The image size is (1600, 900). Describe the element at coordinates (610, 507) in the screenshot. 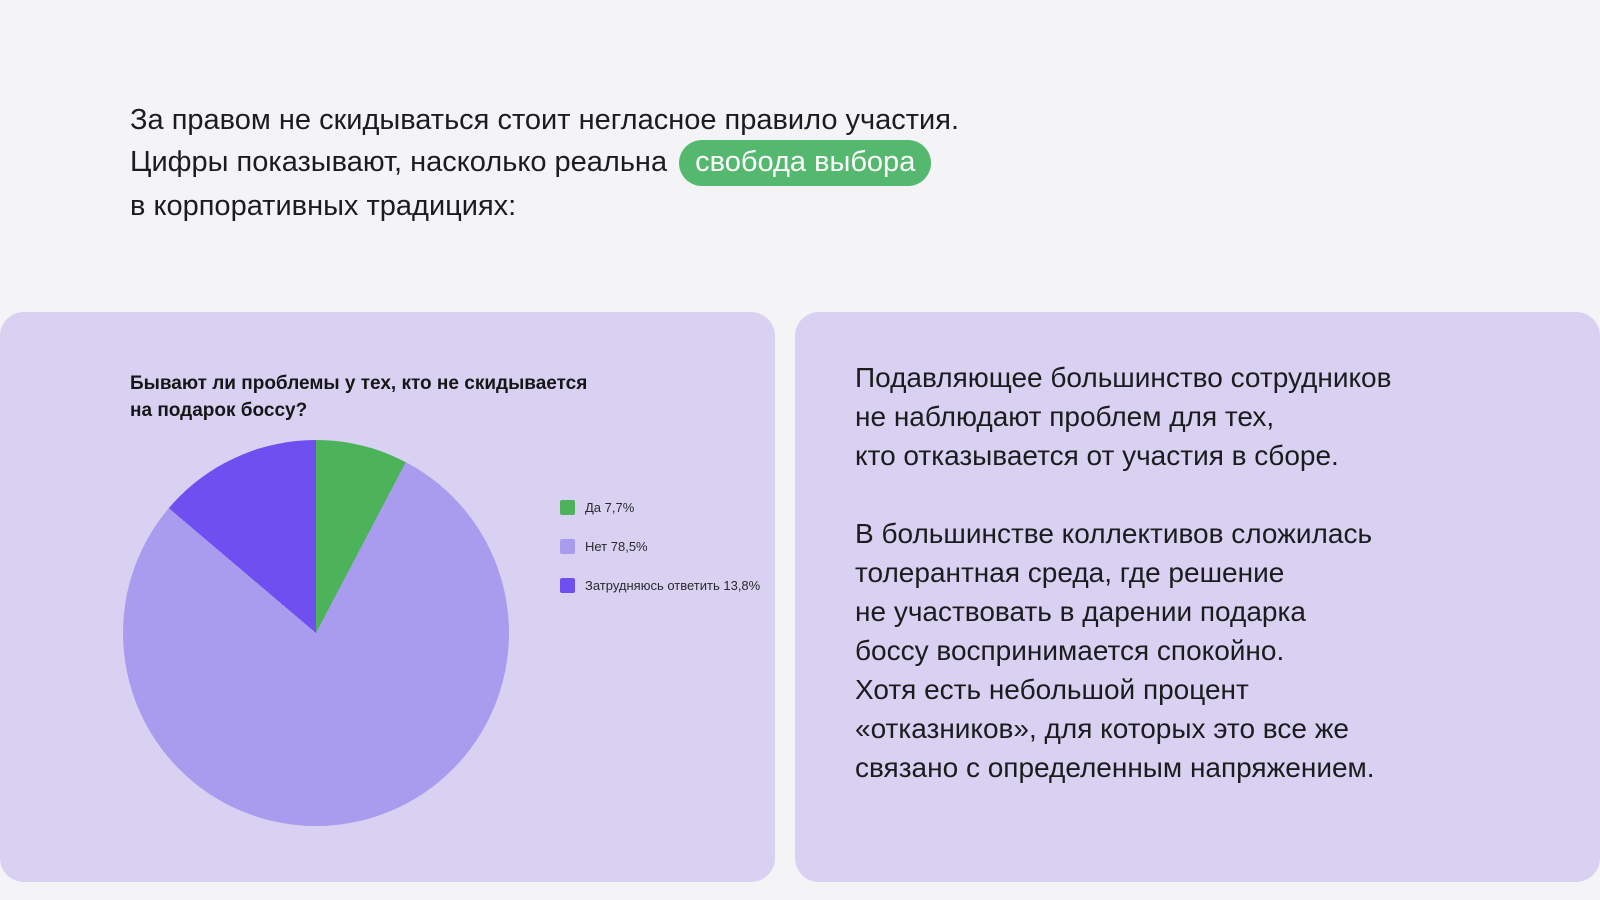

I see `legend-label-yes: Да 7,7%` at that location.